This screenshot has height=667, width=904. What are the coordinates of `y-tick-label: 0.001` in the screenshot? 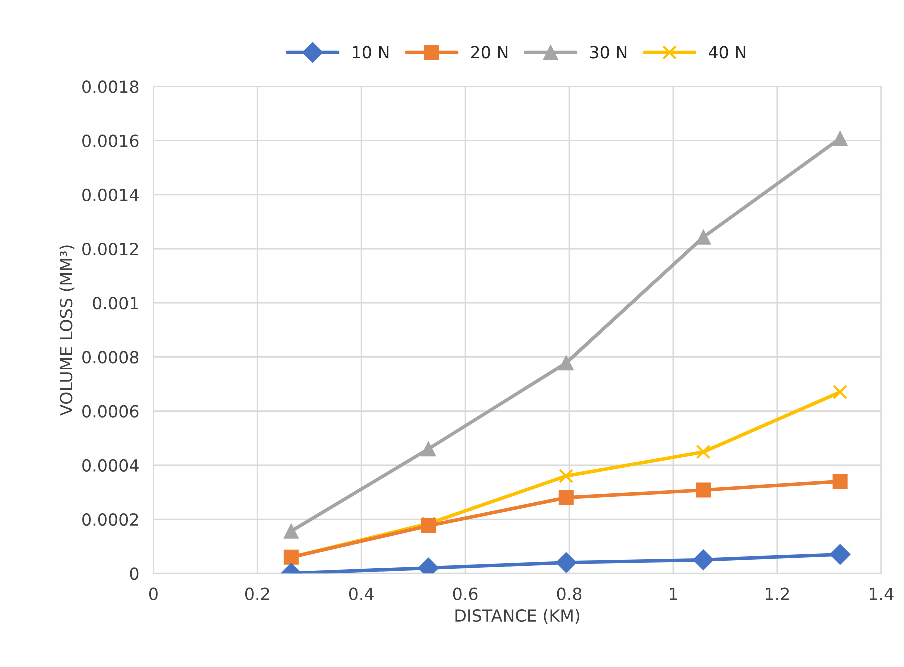 It's located at (115, 303).